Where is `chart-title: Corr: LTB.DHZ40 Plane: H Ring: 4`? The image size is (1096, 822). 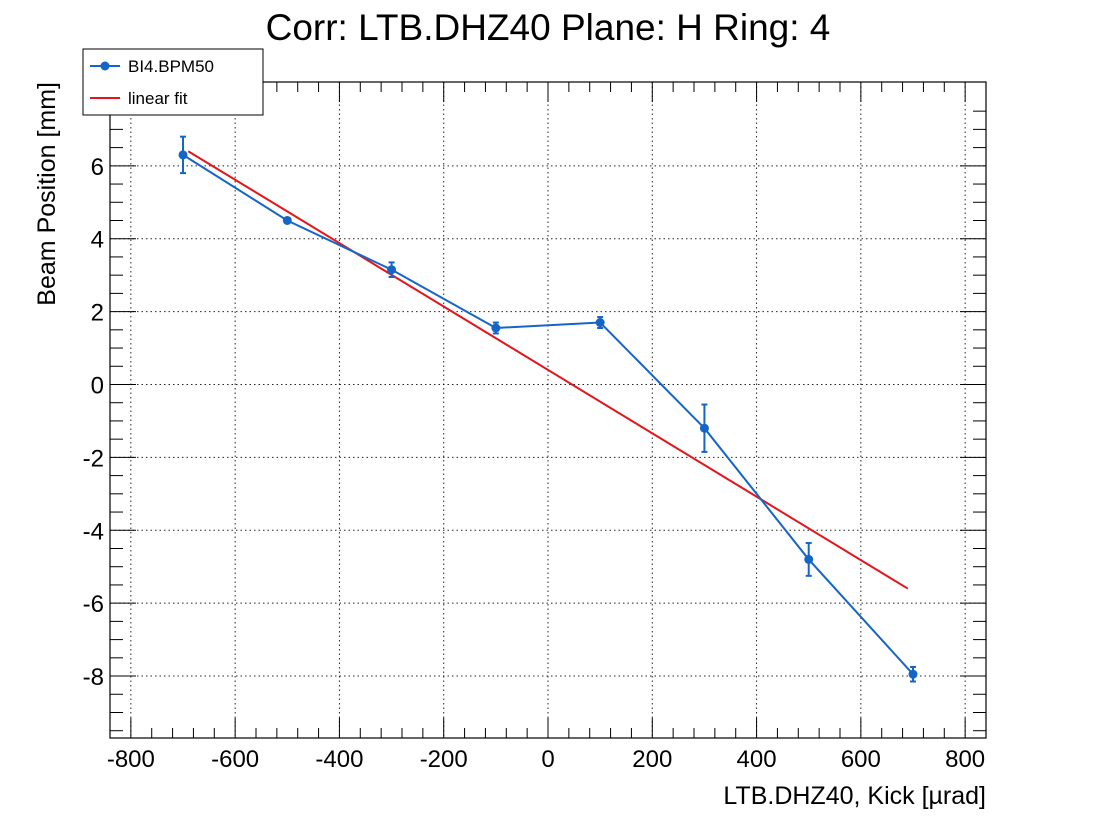 chart-title: Corr: LTB.DHZ40 Plane: H Ring: 4 is located at coordinates (548, 27).